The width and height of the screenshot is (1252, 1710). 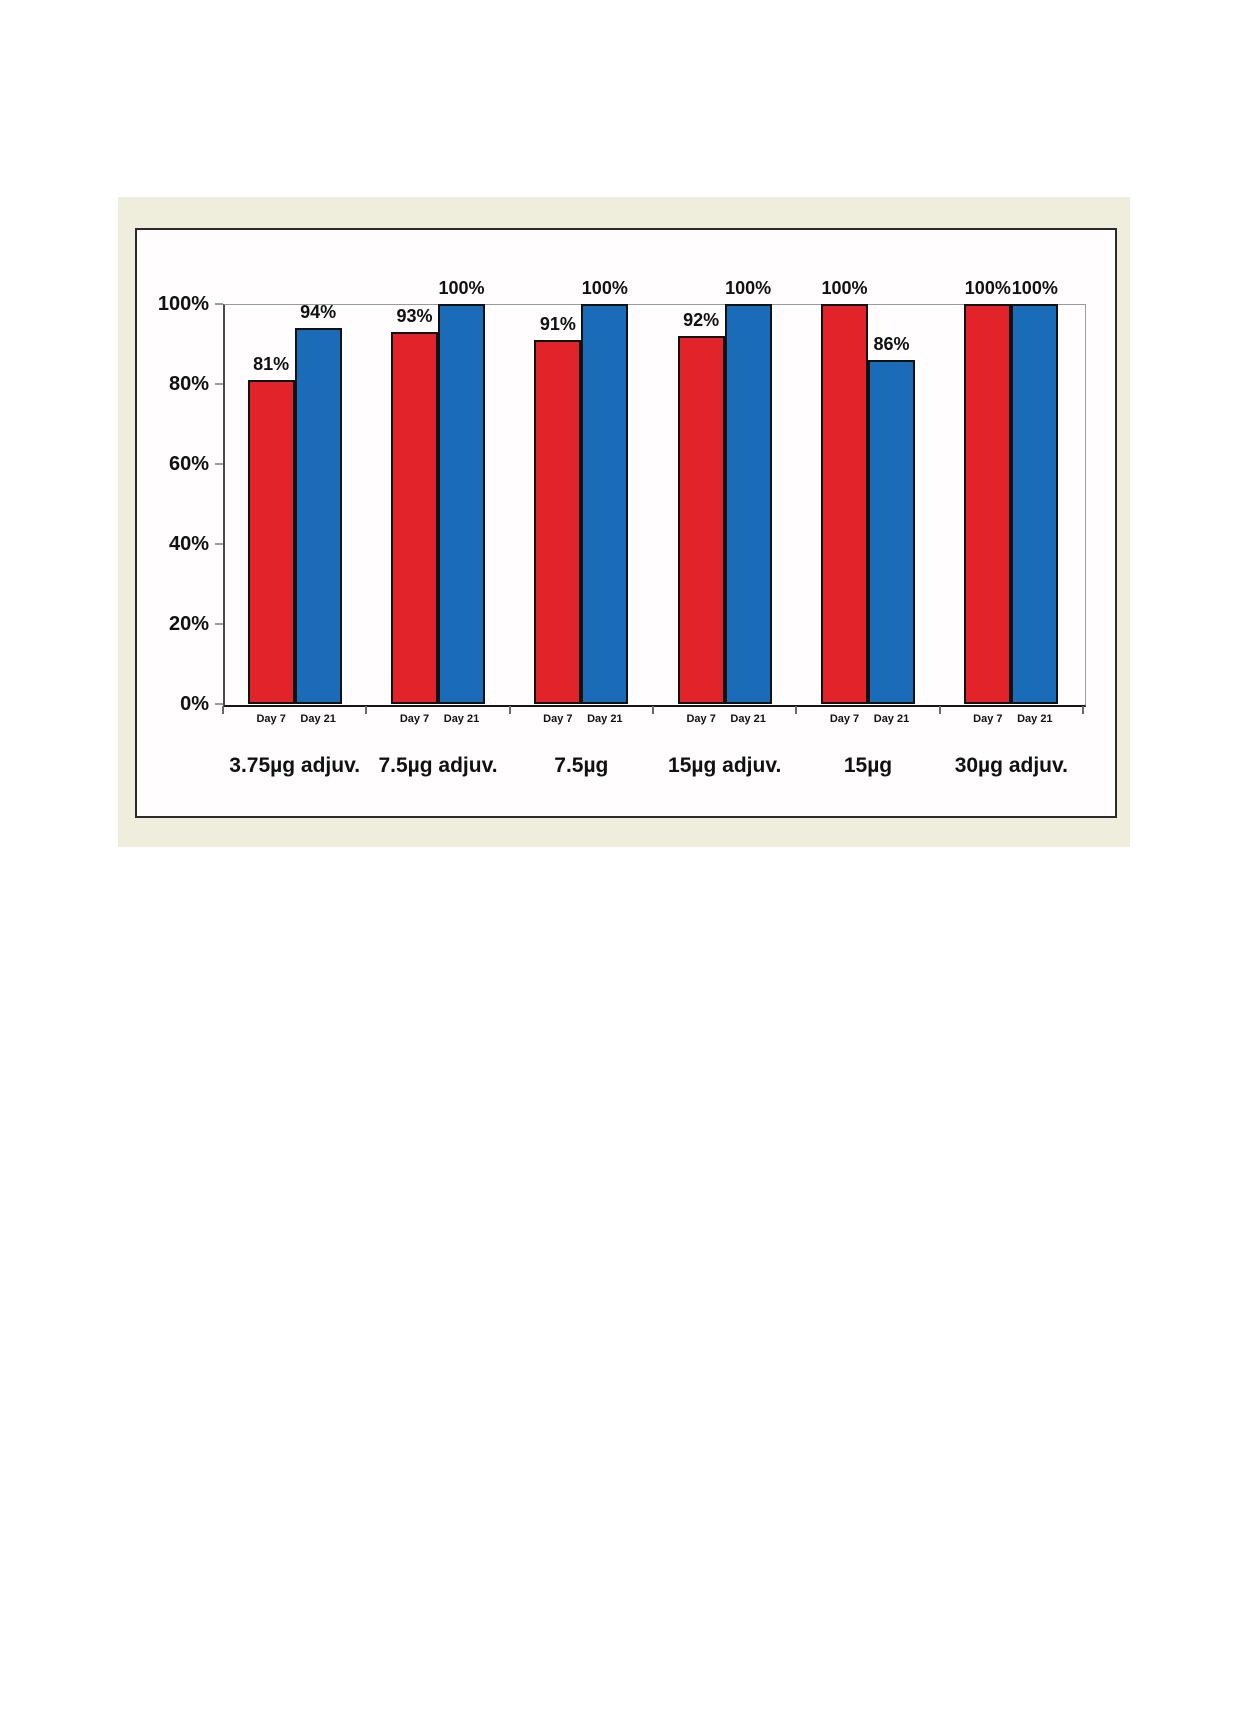 I want to click on bar-value-label: 94%, so click(x=318, y=312).